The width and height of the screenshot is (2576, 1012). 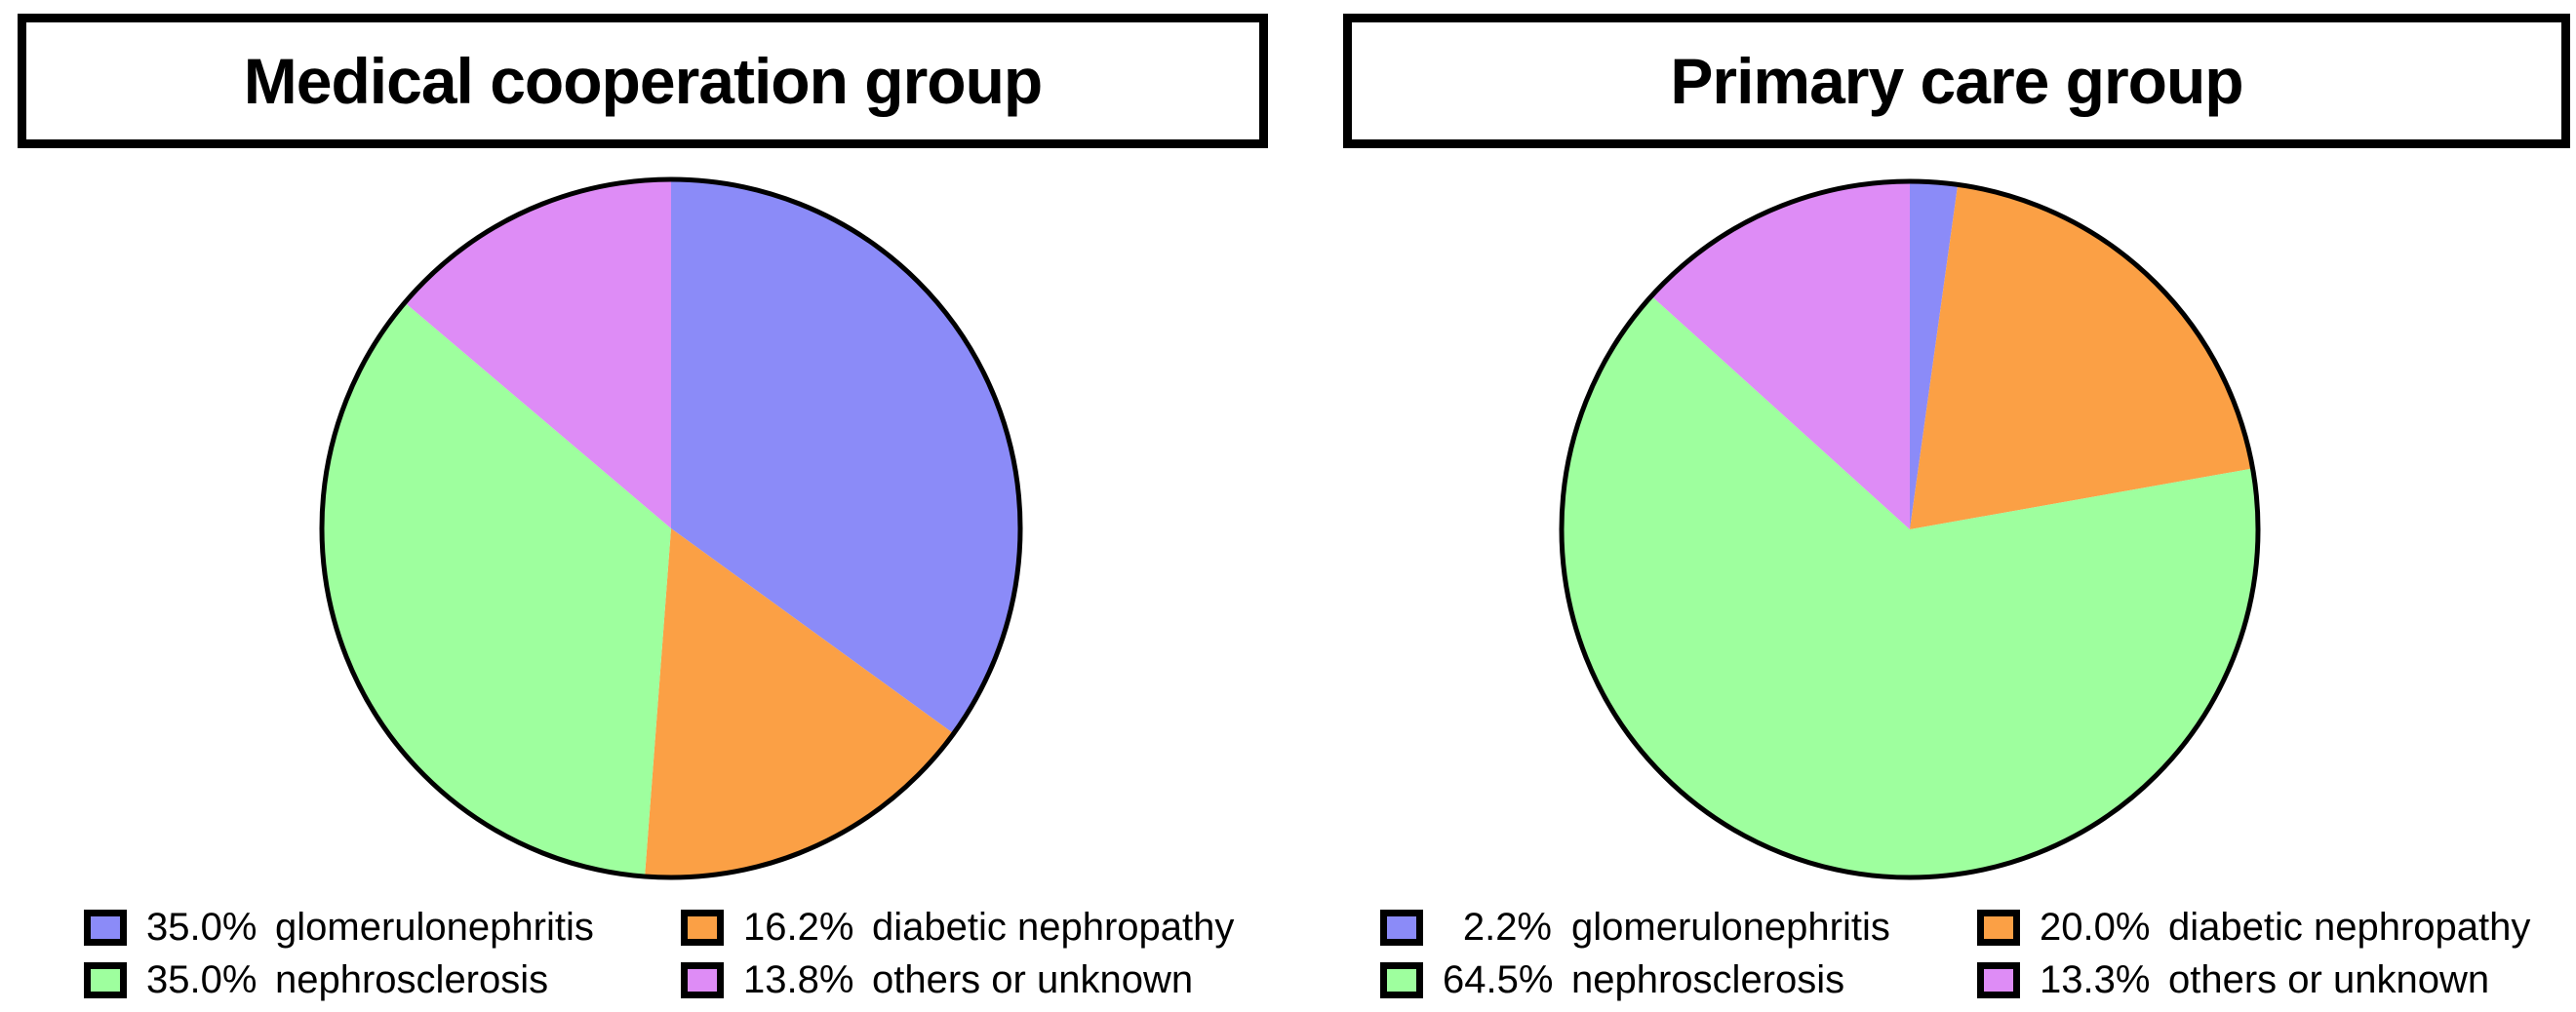 I want to click on legend-percentage: 20.0%, so click(x=2095, y=927).